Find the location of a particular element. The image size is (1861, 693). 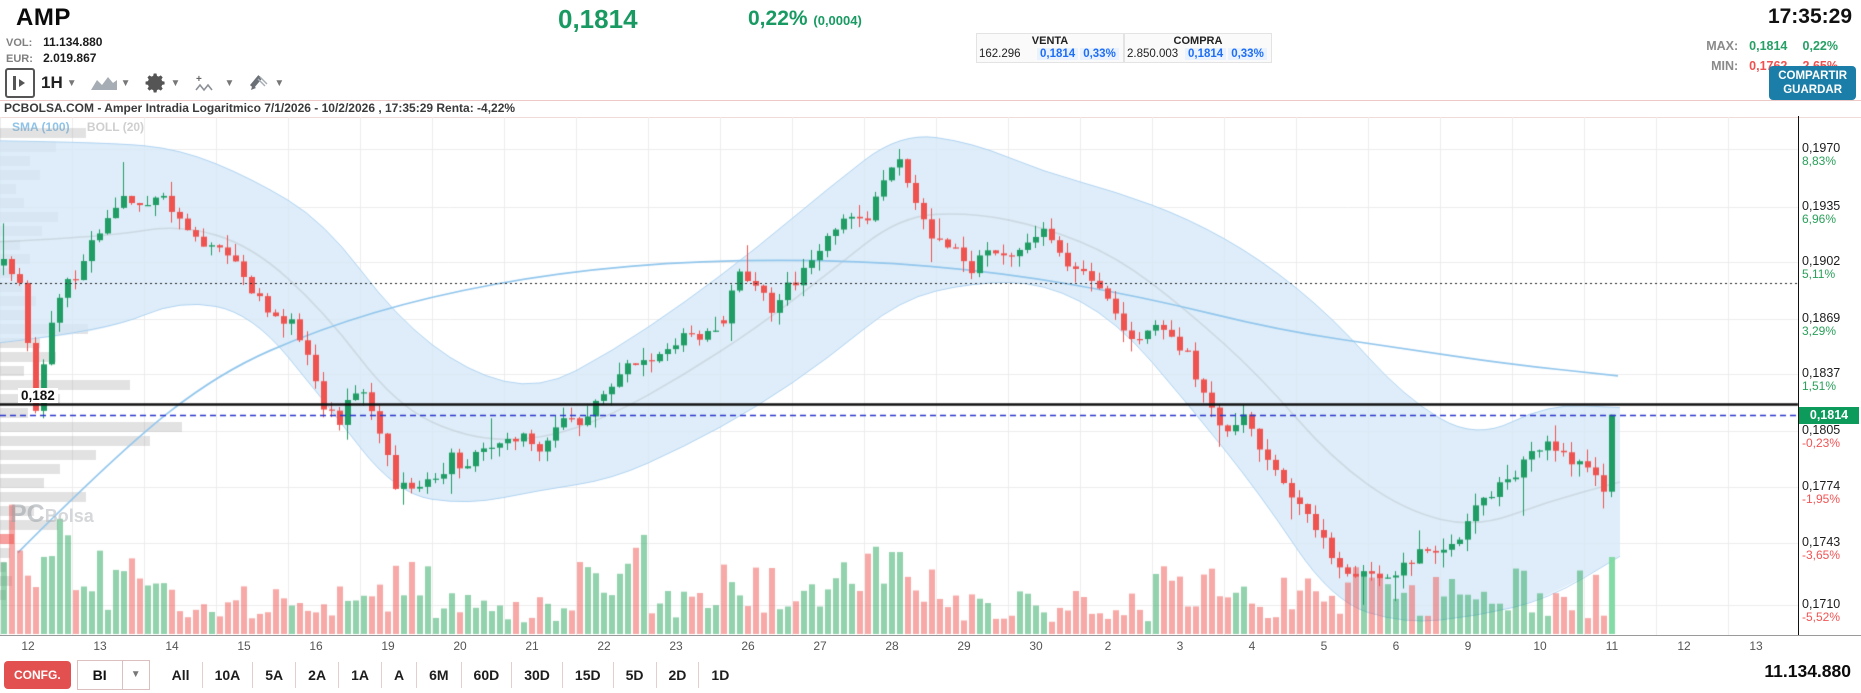

x-axis-label: 28 is located at coordinates (892, 646).